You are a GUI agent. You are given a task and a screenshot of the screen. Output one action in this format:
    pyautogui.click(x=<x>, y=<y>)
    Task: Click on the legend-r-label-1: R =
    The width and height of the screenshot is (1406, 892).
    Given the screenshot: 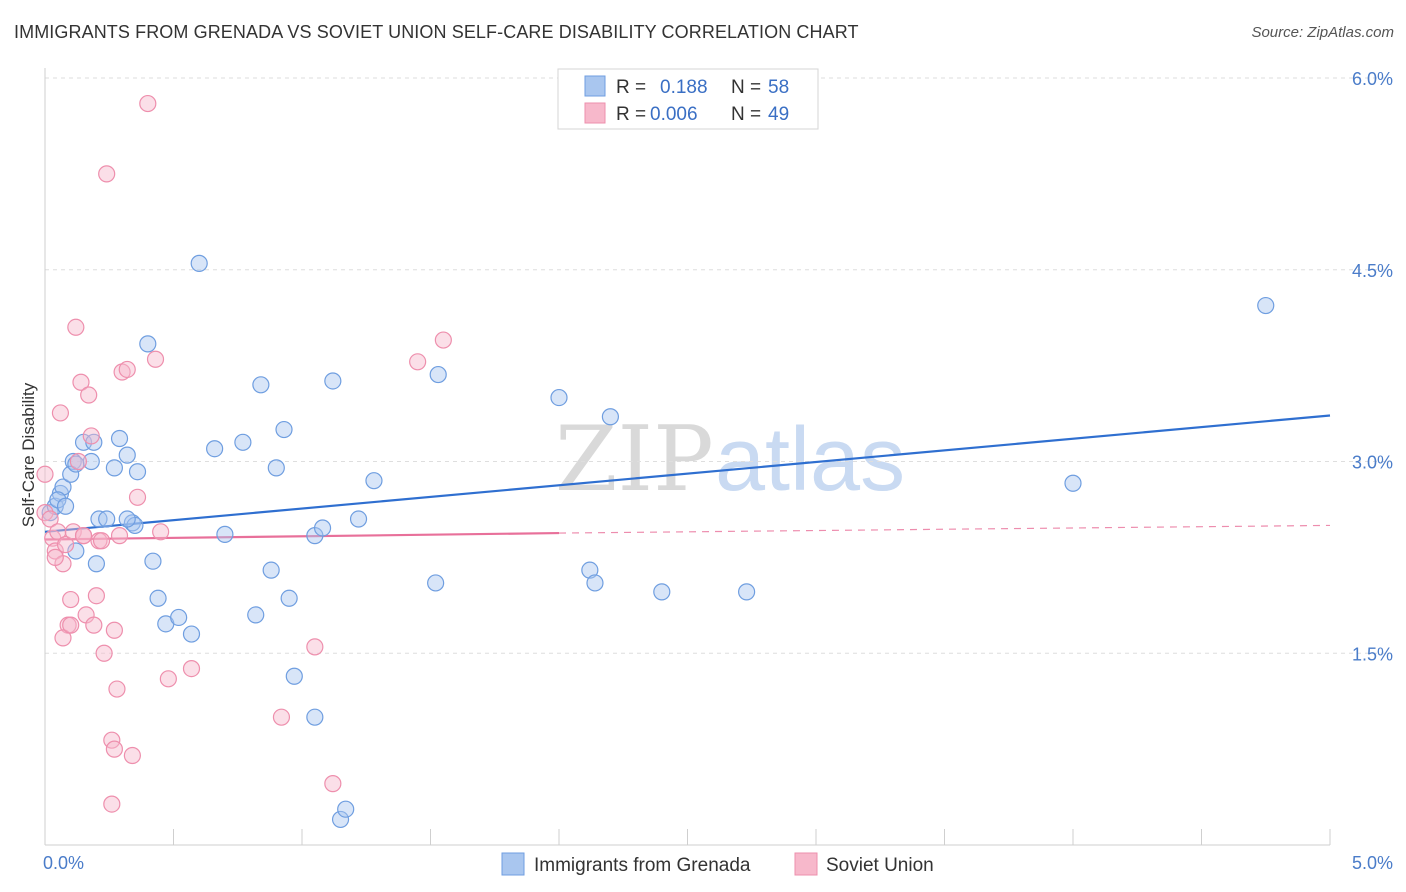 What is the action you would take?
    pyautogui.click(x=631, y=87)
    